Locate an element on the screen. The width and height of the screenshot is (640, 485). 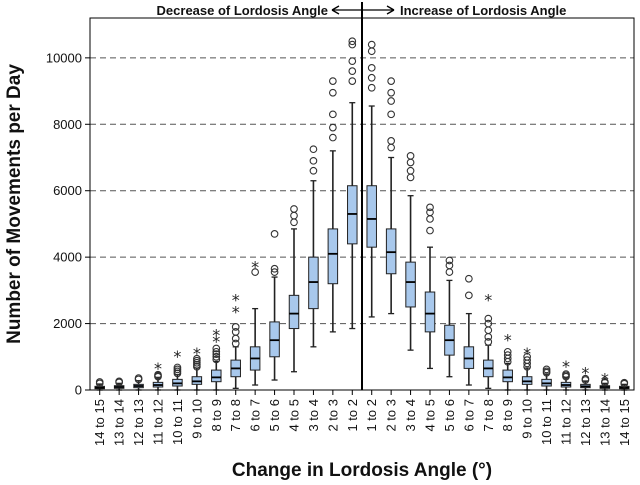
y-tick-label: 10000 is located at coordinates (64, 57).